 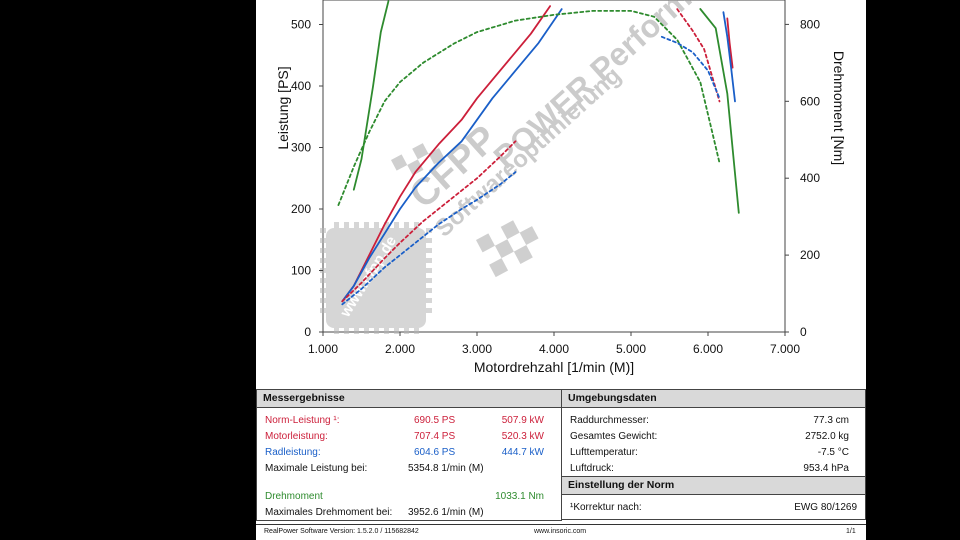 What do you see at coordinates (409, 436) in the screenshot?
I see `result-row-motor: Motorleistung: 707.4 PS 520.3 kW` at bounding box center [409, 436].